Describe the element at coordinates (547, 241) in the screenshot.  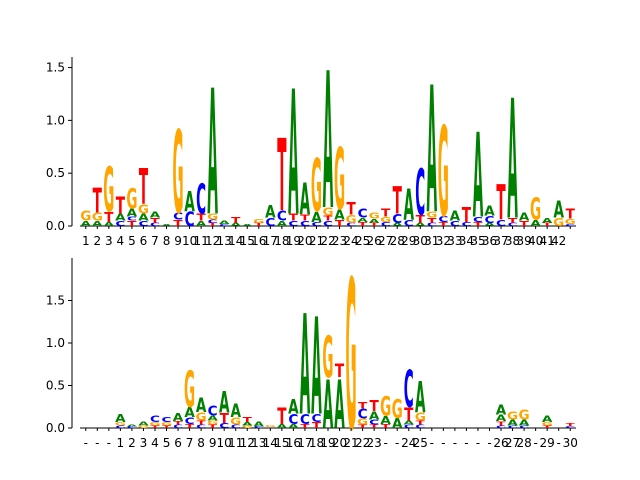
I see `x-tick-label: 41` at that location.